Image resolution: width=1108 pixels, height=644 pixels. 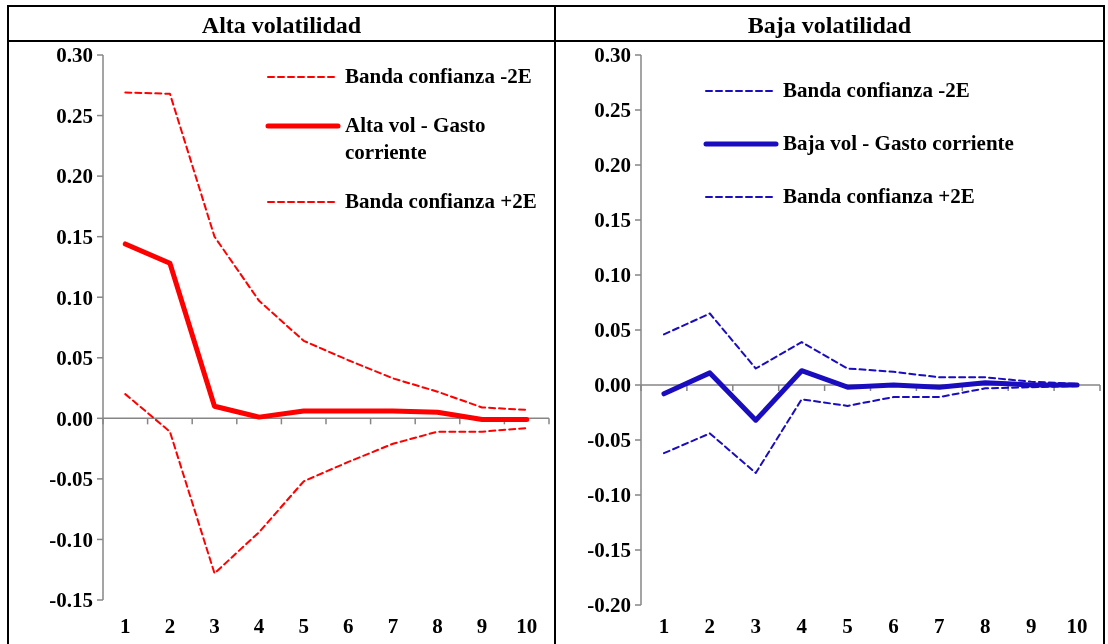 I want to click on y-tick-label: -0.20, so click(x=609, y=605).